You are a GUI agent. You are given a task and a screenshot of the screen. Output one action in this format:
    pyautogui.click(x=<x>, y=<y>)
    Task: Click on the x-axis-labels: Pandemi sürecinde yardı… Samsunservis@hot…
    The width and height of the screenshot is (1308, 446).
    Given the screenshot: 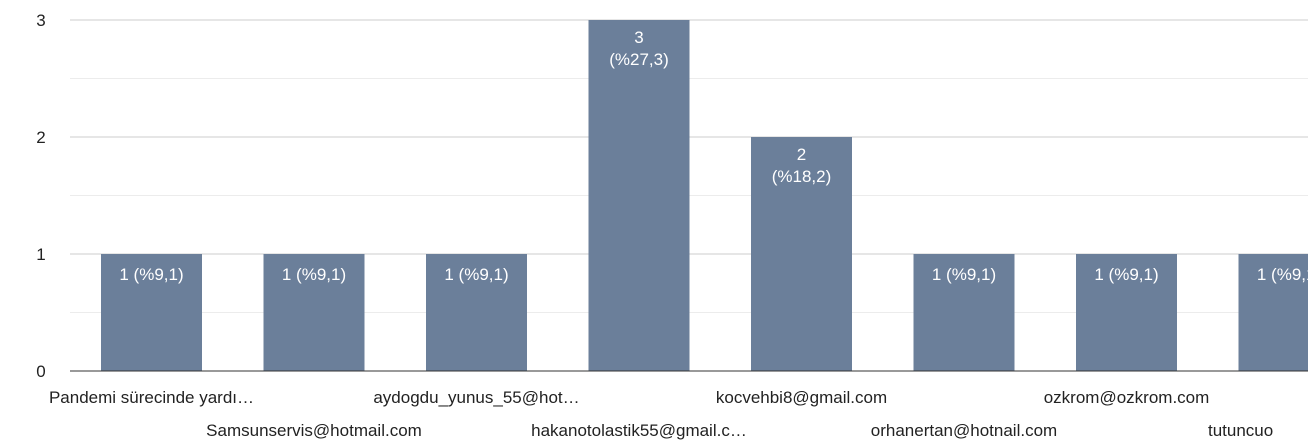 What is the action you would take?
    pyautogui.click(x=661, y=414)
    